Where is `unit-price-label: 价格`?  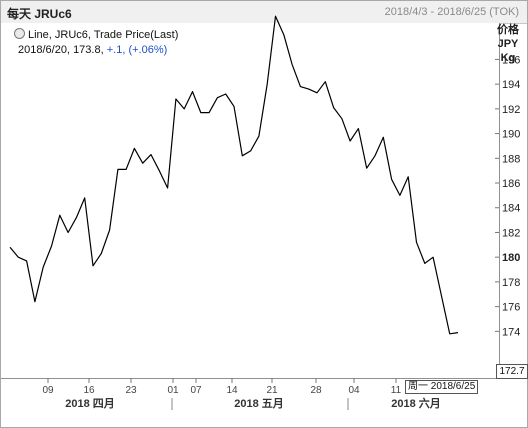
unit-price-label: 价格 is located at coordinates (508, 30).